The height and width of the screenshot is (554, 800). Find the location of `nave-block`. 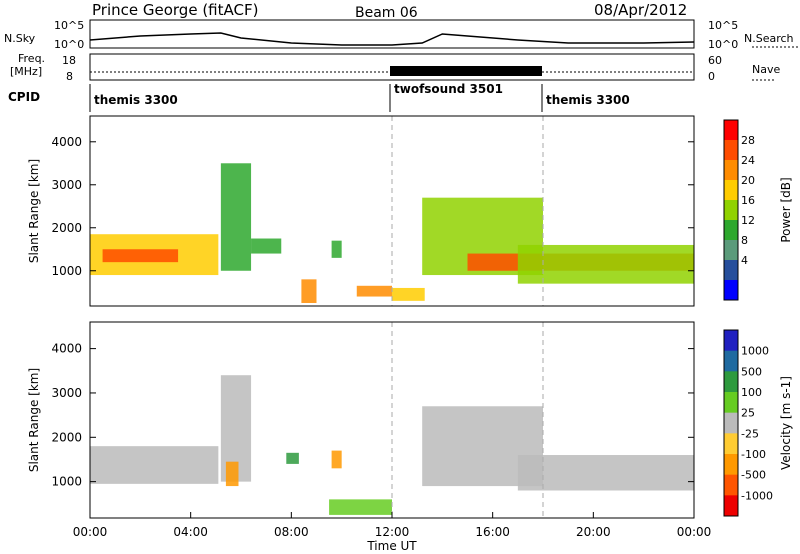

nave-block is located at coordinates (466, 71).